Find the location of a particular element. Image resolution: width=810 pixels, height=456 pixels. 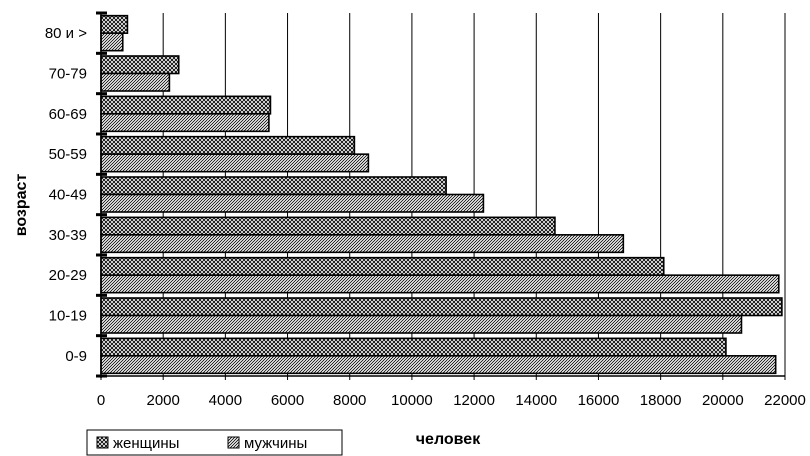

y-tick-label-3: 30-39 is located at coordinates (68, 235).